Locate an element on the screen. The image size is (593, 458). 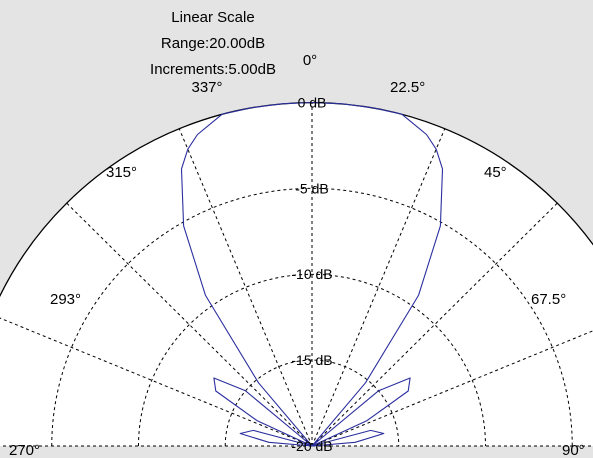
radial-label: 0 dB is located at coordinates (312, 102).